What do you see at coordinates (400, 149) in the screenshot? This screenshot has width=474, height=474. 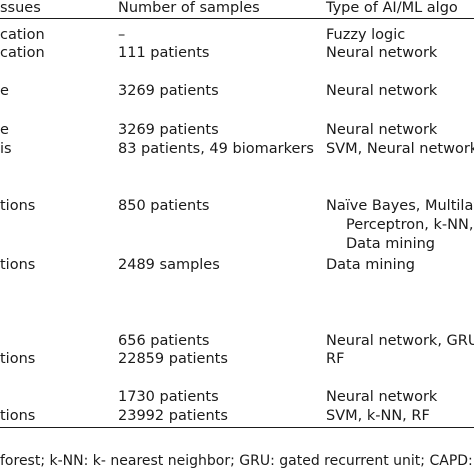 I see `table-cell: SVM, Neural network,` at bounding box center [400, 149].